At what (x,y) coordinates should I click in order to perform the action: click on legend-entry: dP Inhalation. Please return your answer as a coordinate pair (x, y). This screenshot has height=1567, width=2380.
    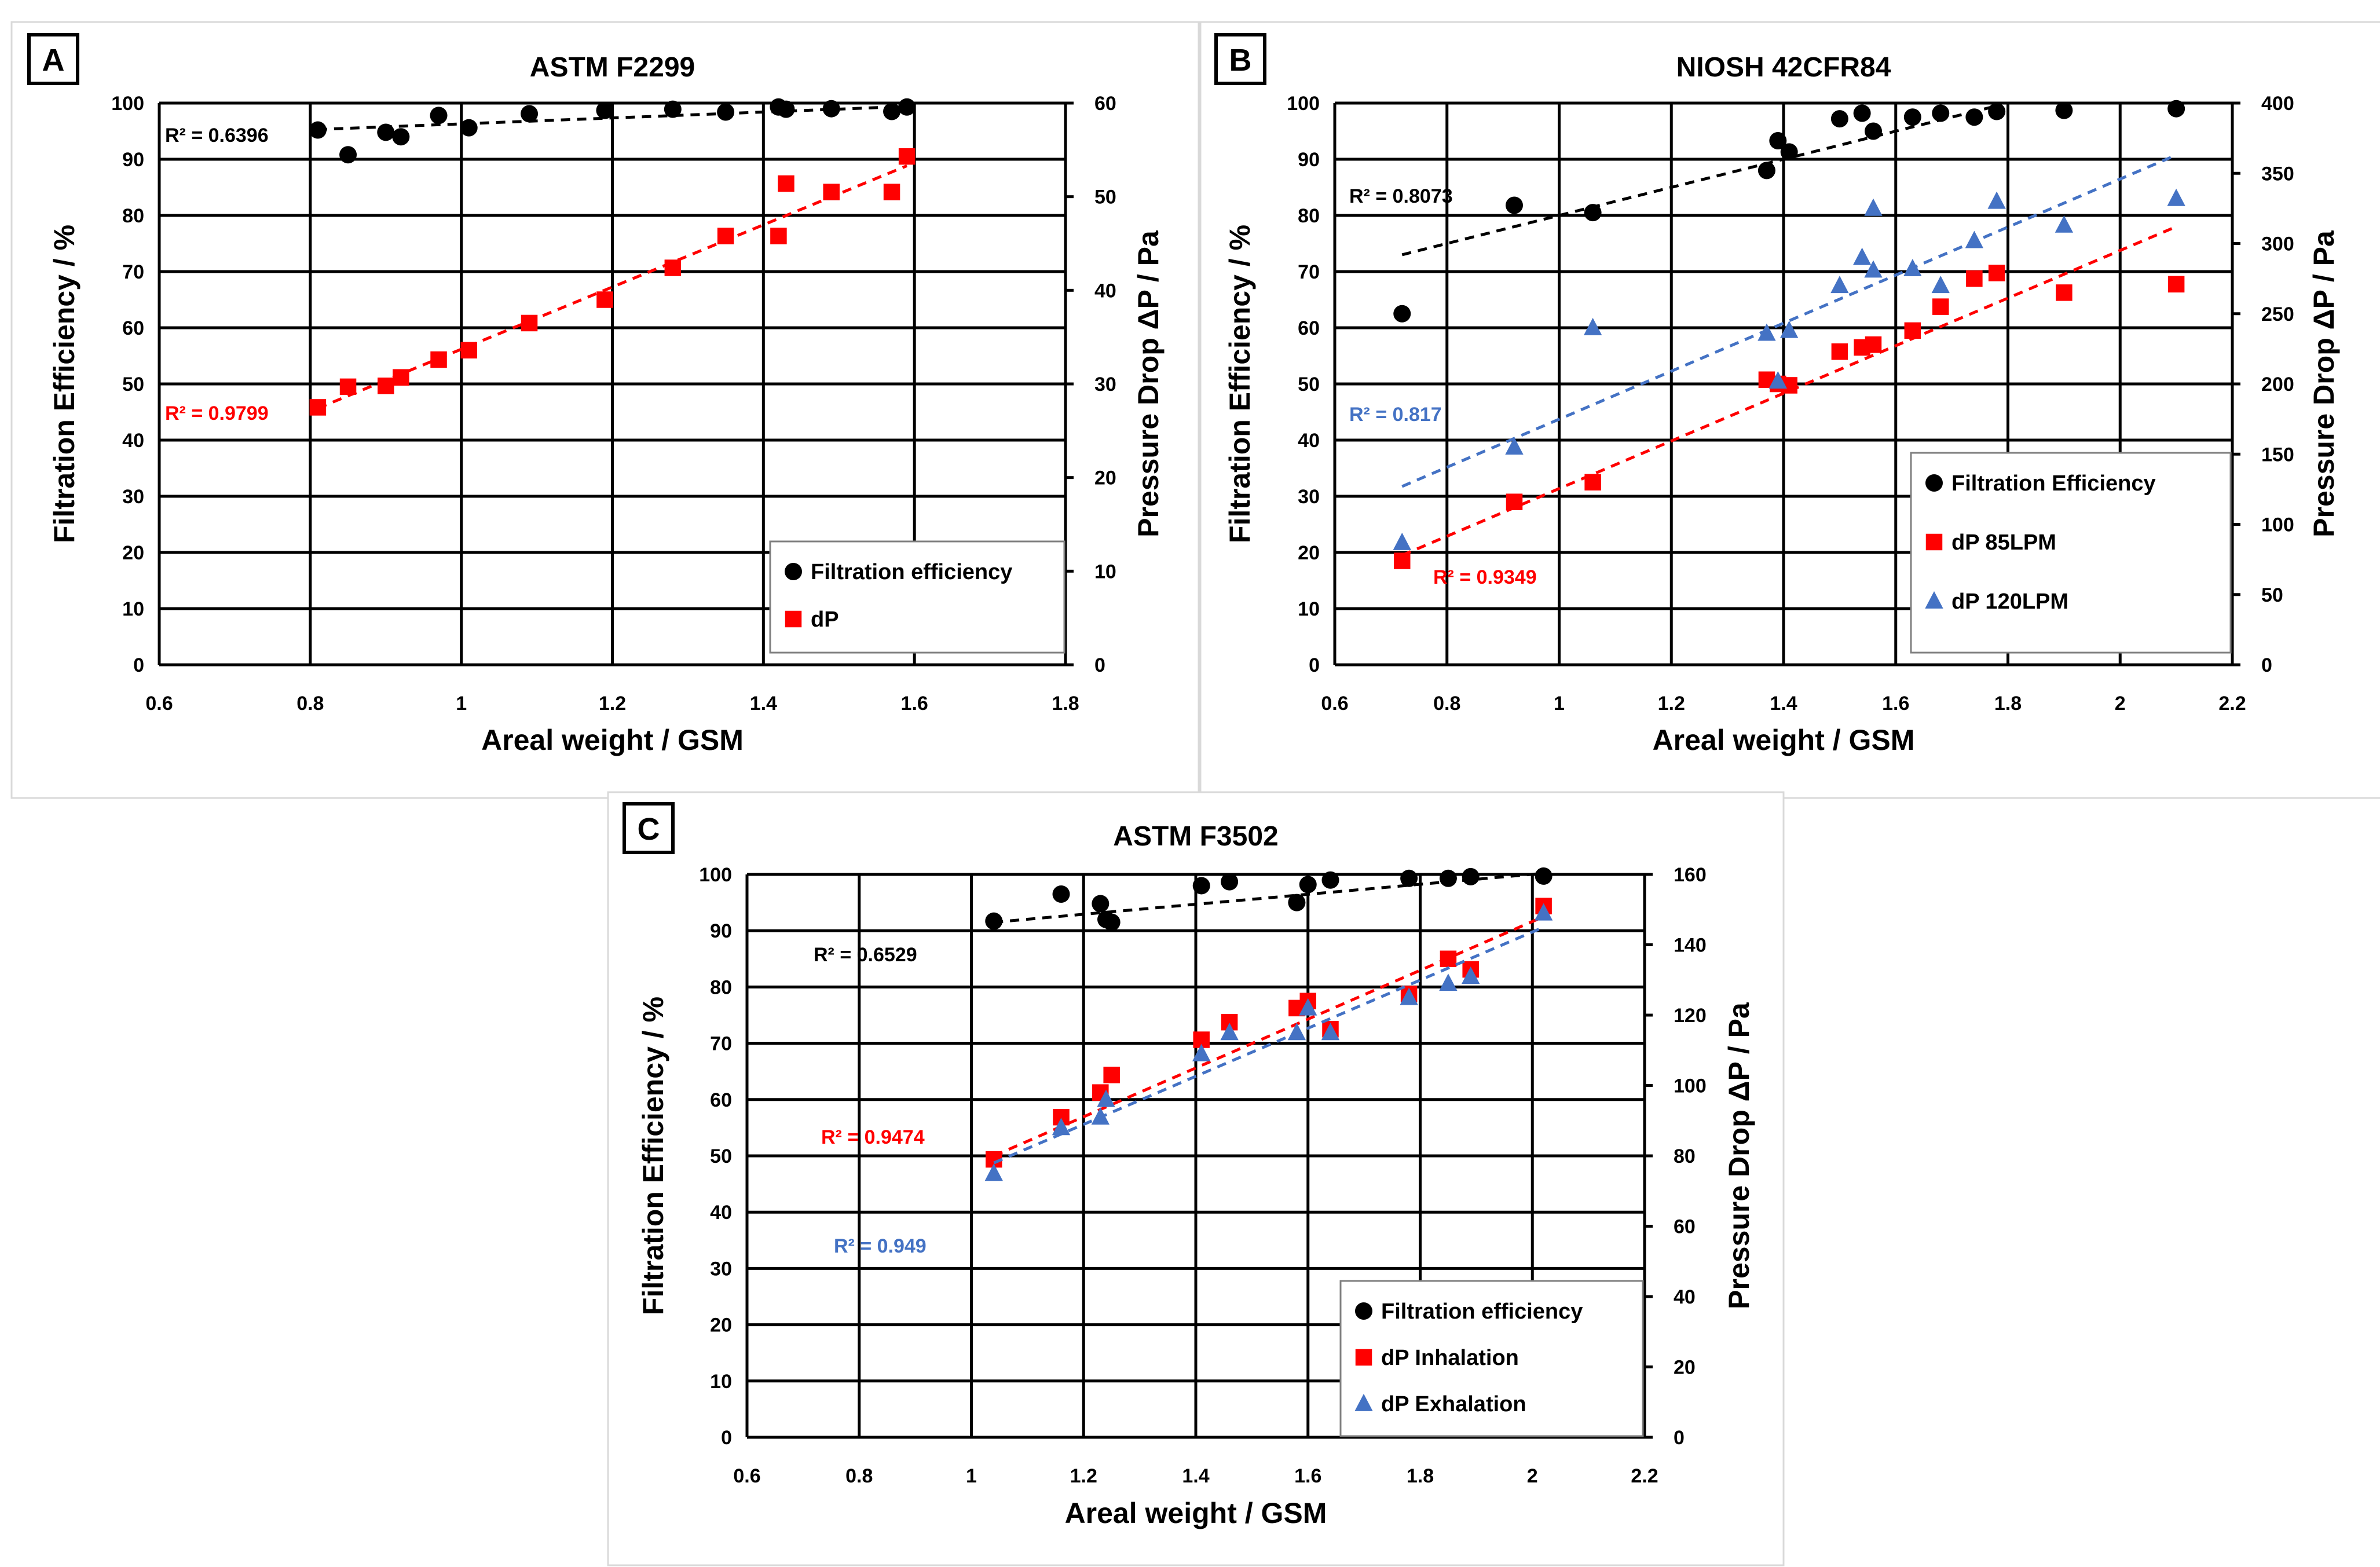
    Looking at the image, I should click on (1450, 1358).